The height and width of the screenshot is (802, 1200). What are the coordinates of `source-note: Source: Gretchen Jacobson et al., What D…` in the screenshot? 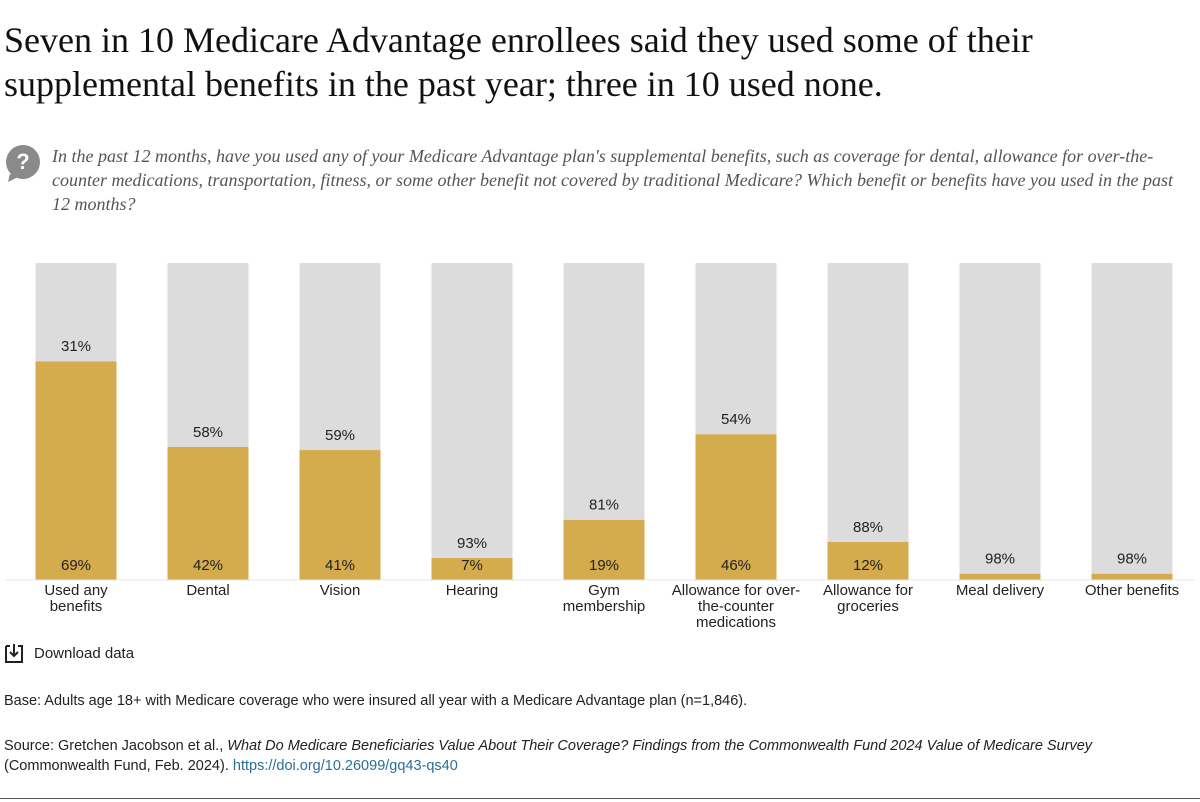 It's located at (594, 756).